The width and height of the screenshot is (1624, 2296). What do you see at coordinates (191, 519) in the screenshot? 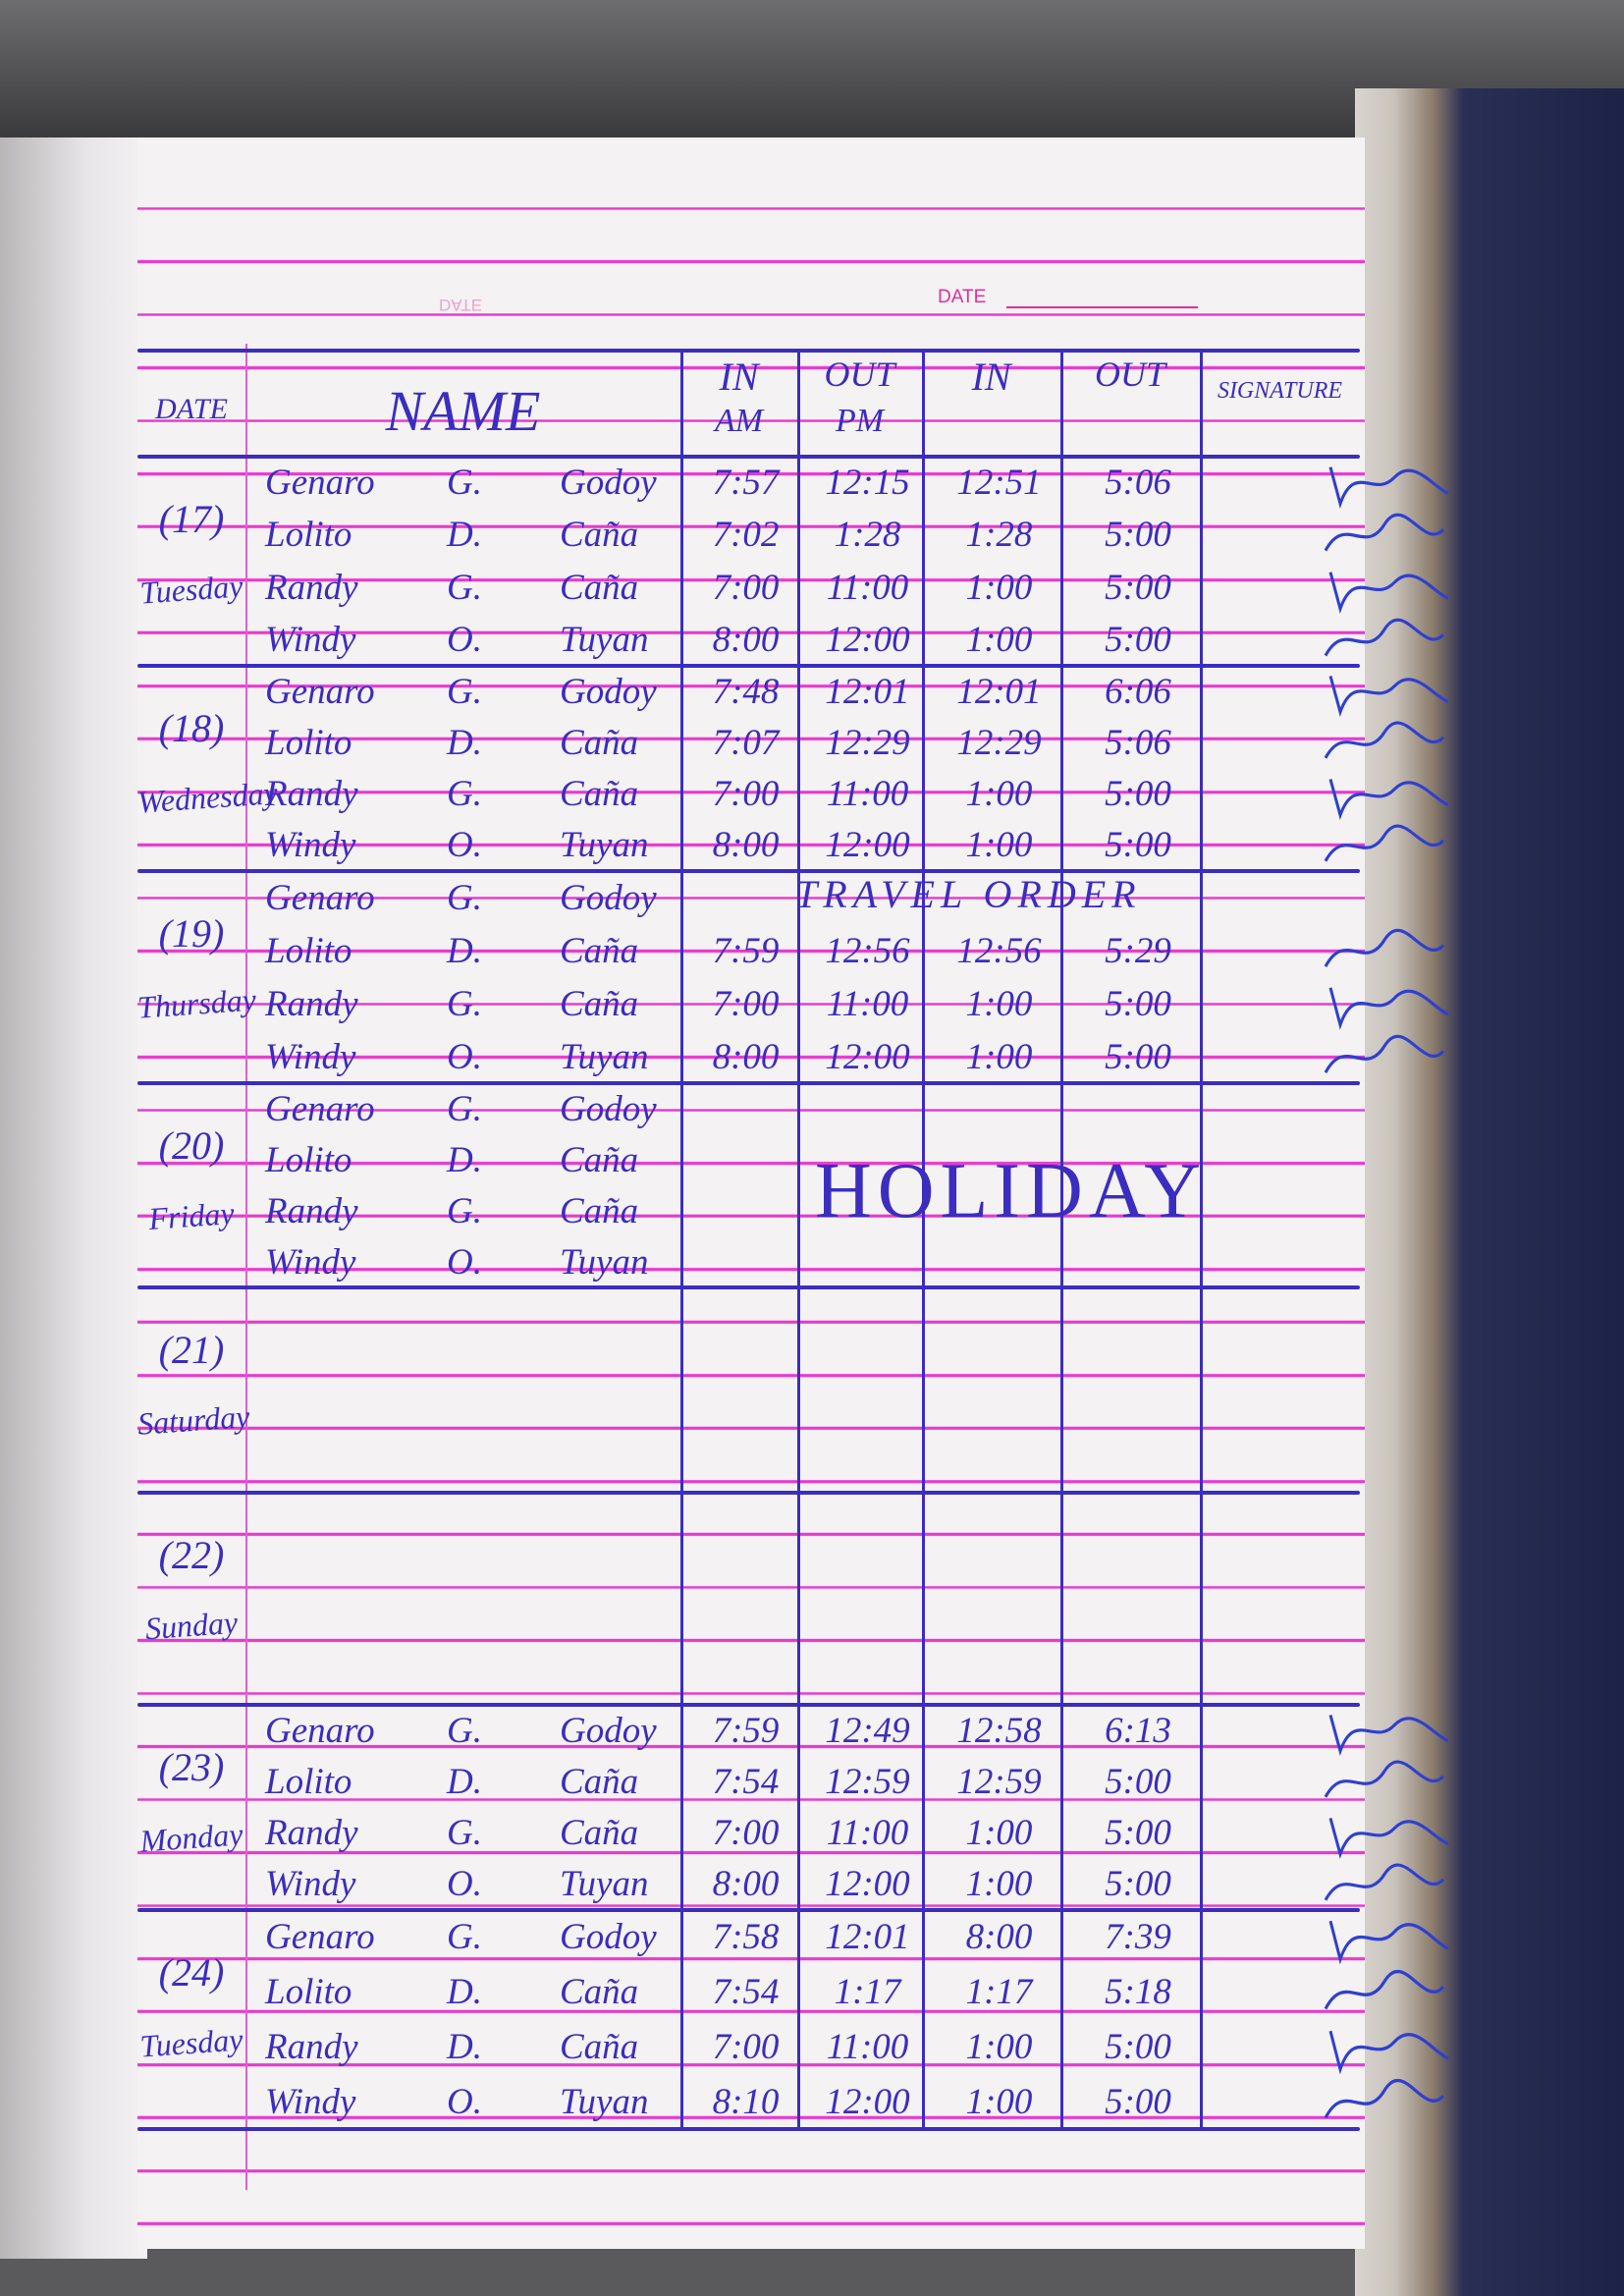
I see `day-date: (17)` at bounding box center [191, 519].